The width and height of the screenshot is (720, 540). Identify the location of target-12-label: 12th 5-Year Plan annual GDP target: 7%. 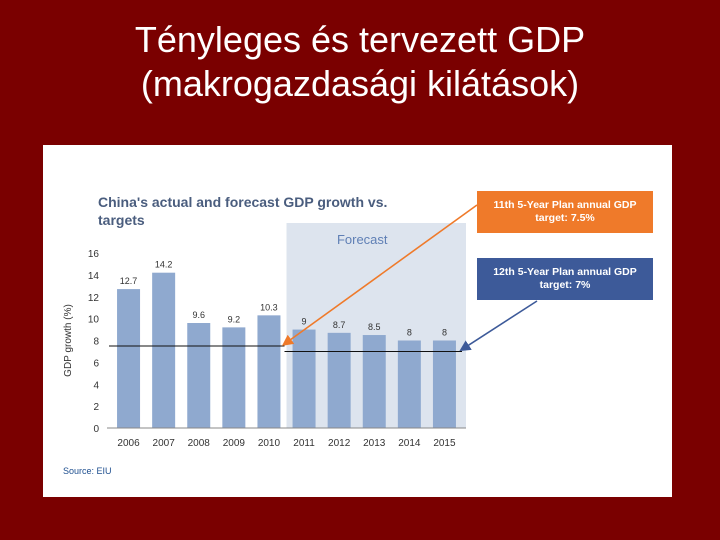
(565, 278).